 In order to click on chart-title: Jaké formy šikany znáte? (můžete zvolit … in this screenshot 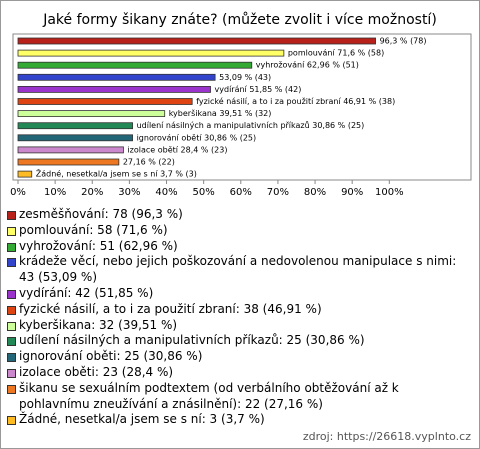, I will do `click(239, 20)`.